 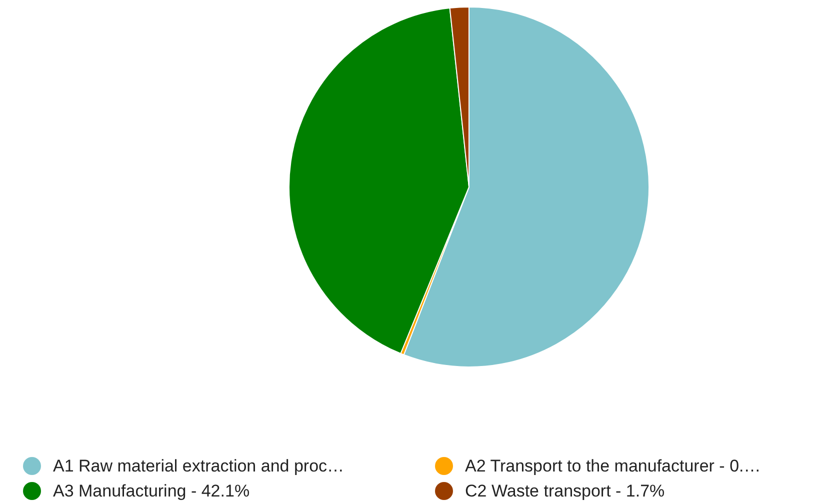 What do you see at coordinates (151, 491) in the screenshot?
I see `legend-label: A3 Manufacturing - 42.1%` at bounding box center [151, 491].